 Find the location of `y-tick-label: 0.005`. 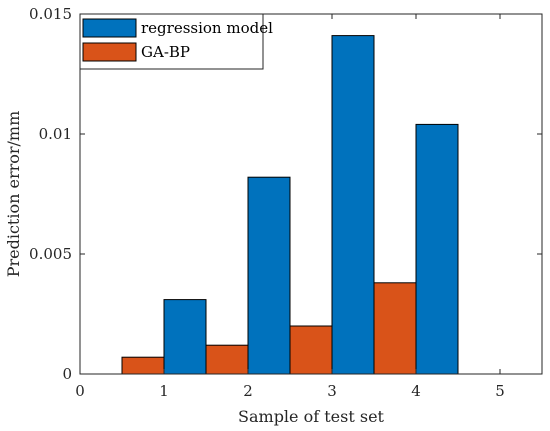

y-tick-label: 0.005 is located at coordinates (50, 254).